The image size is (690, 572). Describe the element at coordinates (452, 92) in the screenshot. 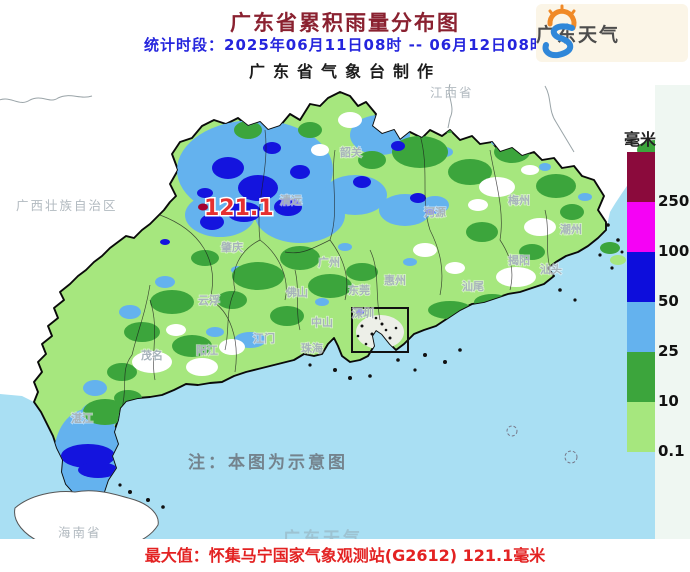

I see `province-label: 江西省` at that location.